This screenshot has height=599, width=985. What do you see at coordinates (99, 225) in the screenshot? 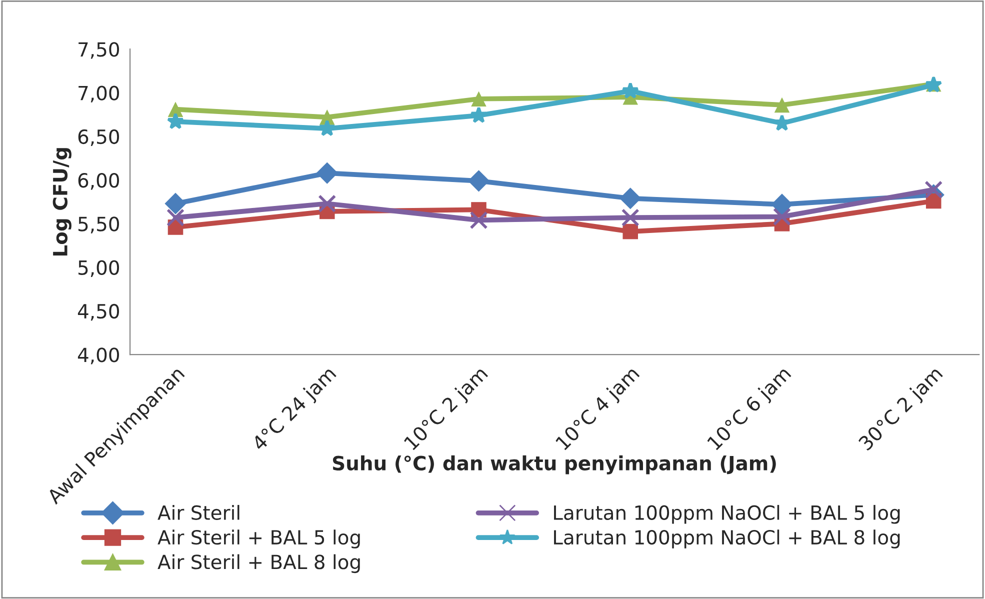
I see `y-tick-label: 5,50` at bounding box center [99, 225].